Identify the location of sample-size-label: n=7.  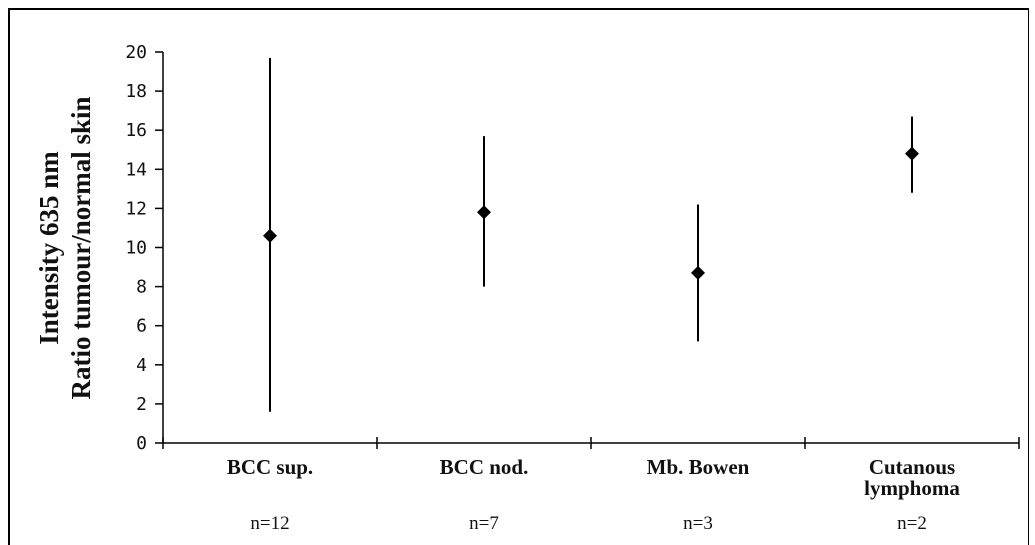
(484, 523).